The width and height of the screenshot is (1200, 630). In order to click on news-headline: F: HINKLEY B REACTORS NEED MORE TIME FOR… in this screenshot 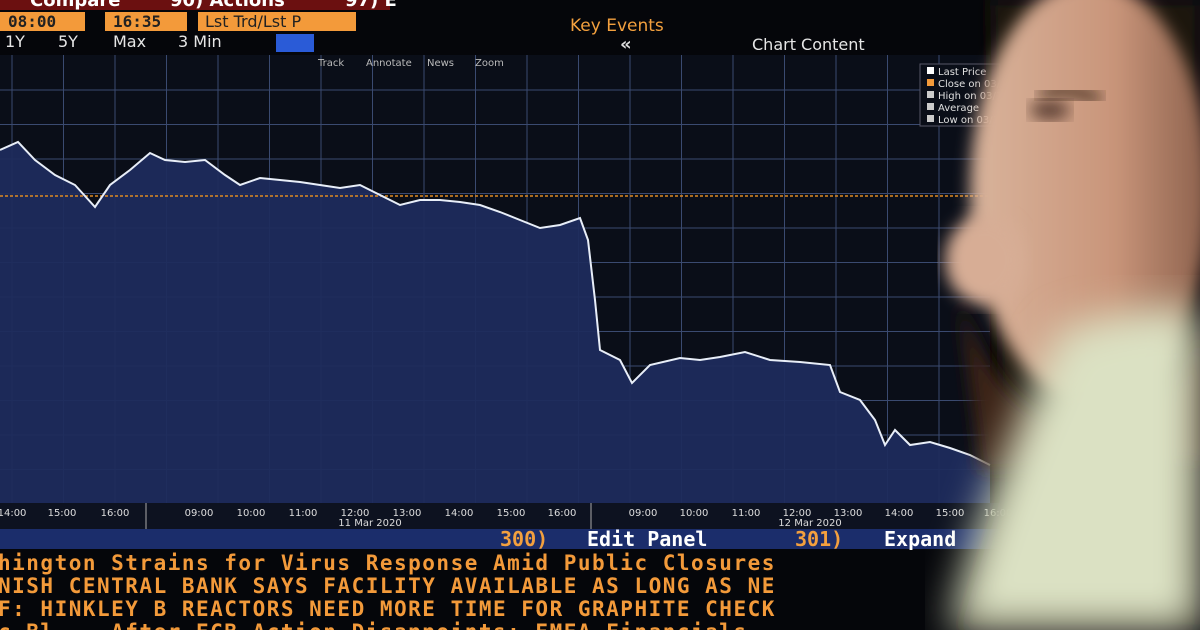, I will do `click(388, 609)`.